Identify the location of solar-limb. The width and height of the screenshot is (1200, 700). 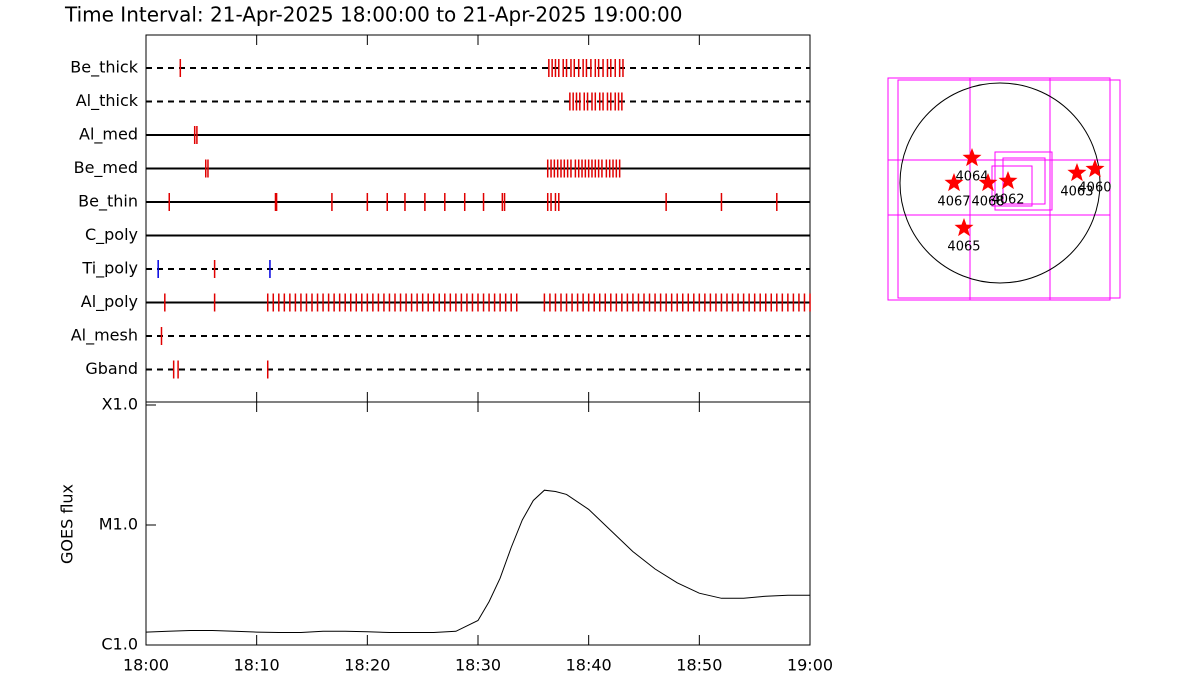
(1000, 183).